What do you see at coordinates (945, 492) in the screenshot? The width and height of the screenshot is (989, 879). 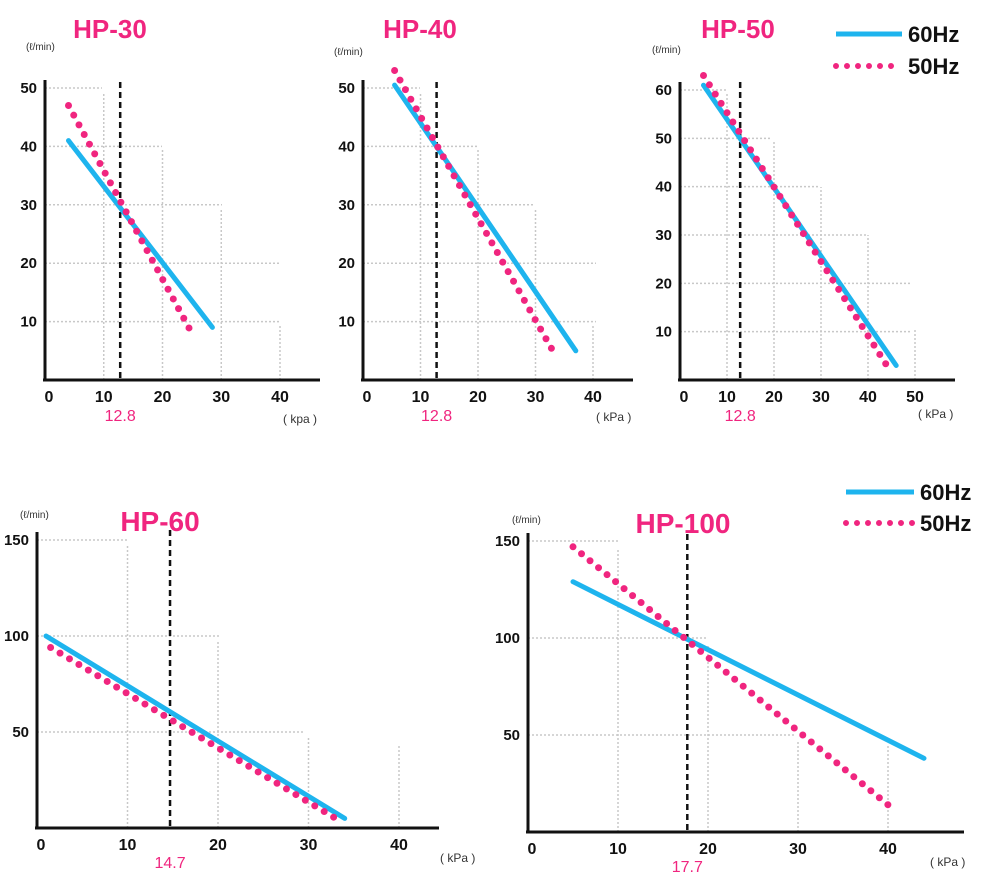 I see `legend-bottom-60hz-label: 60Hz` at bounding box center [945, 492].